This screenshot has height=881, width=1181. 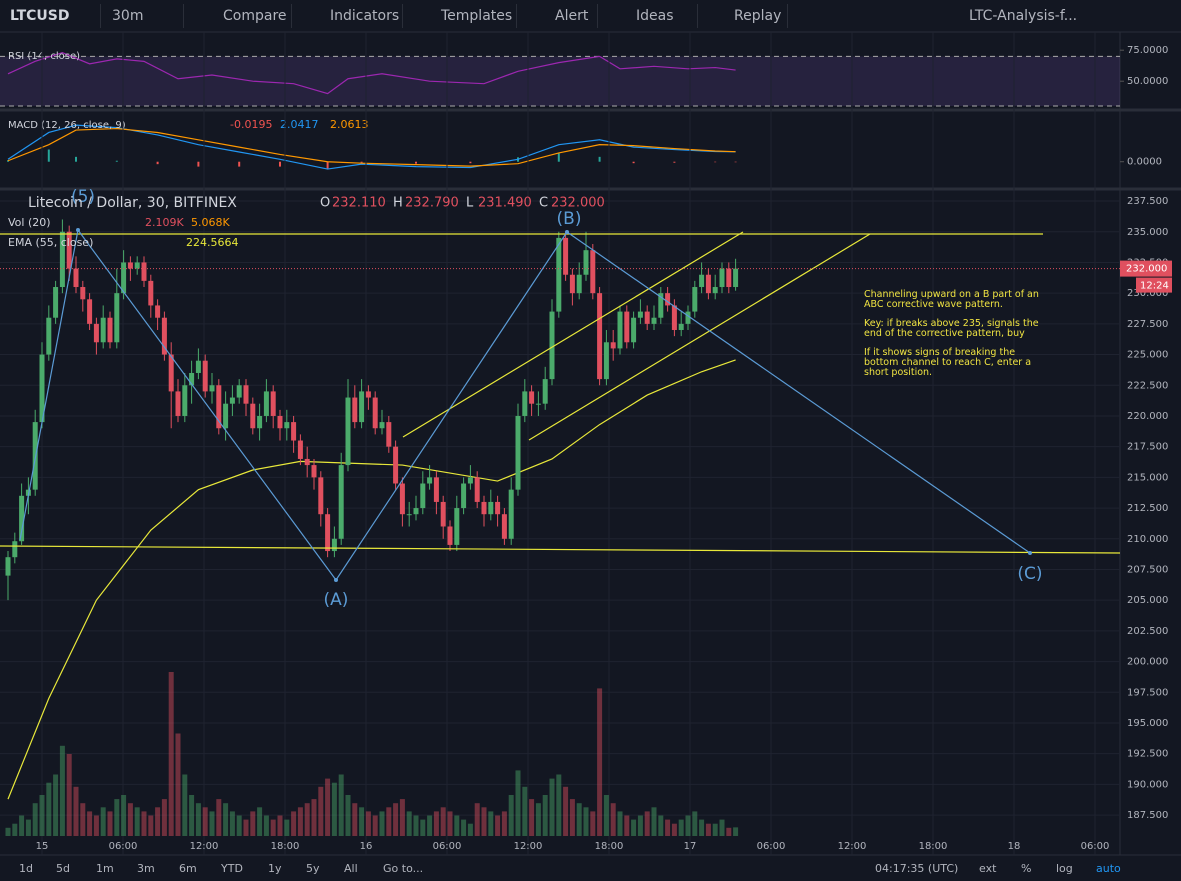 I want to click on range-button: 5d, so click(x=63, y=868).